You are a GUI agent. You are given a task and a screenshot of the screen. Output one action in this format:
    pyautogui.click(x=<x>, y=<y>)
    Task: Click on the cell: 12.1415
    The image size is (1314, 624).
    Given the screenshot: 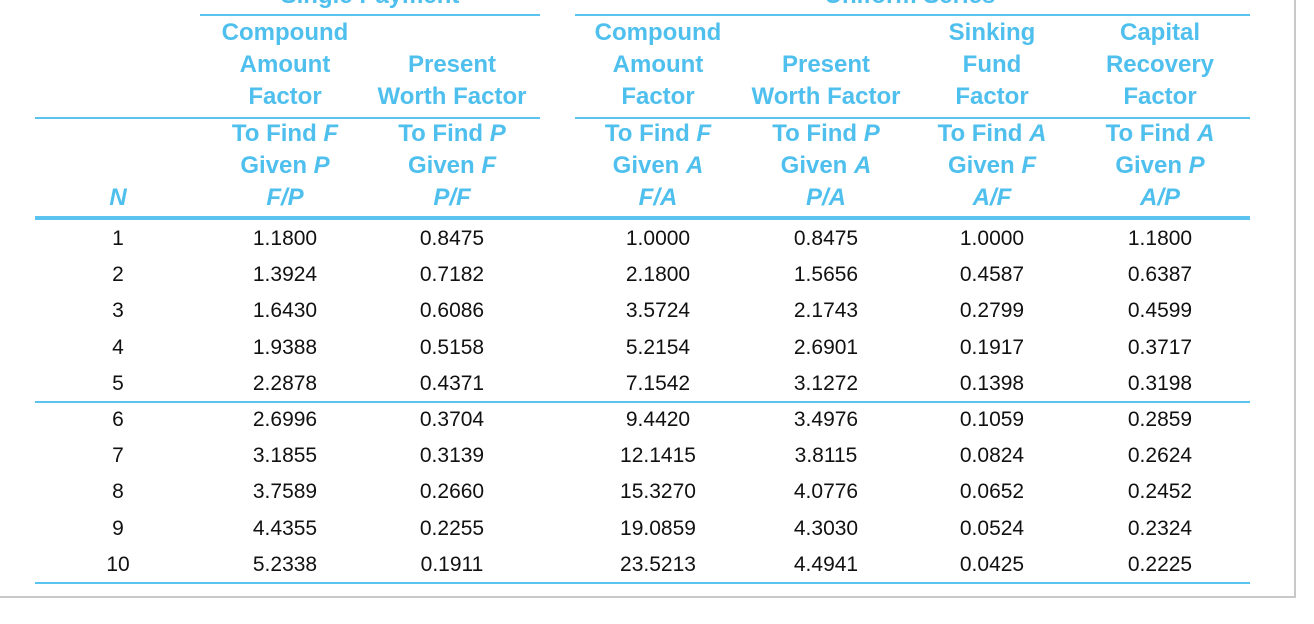 What is the action you would take?
    pyautogui.click(x=658, y=456)
    